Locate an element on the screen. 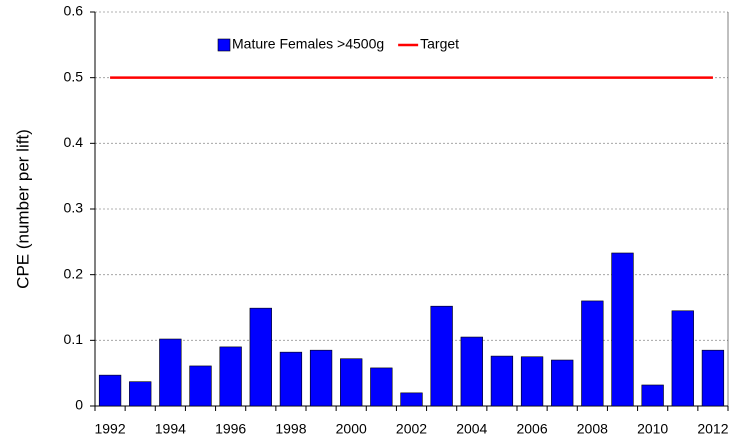  y-tick-label: 0.4 is located at coordinates (74, 142).